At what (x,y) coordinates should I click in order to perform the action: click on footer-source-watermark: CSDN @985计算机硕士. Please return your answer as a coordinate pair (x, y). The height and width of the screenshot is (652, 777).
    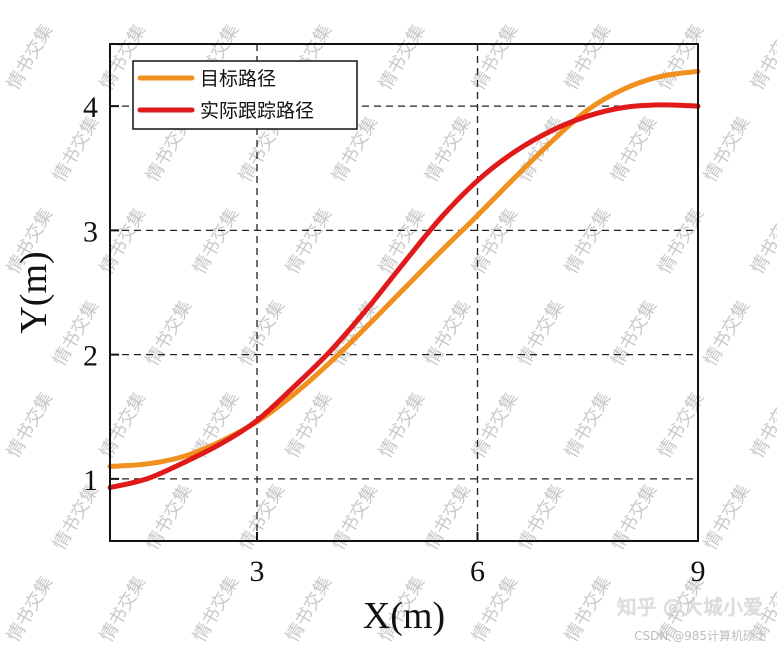
    Looking at the image, I should click on (700, 636).